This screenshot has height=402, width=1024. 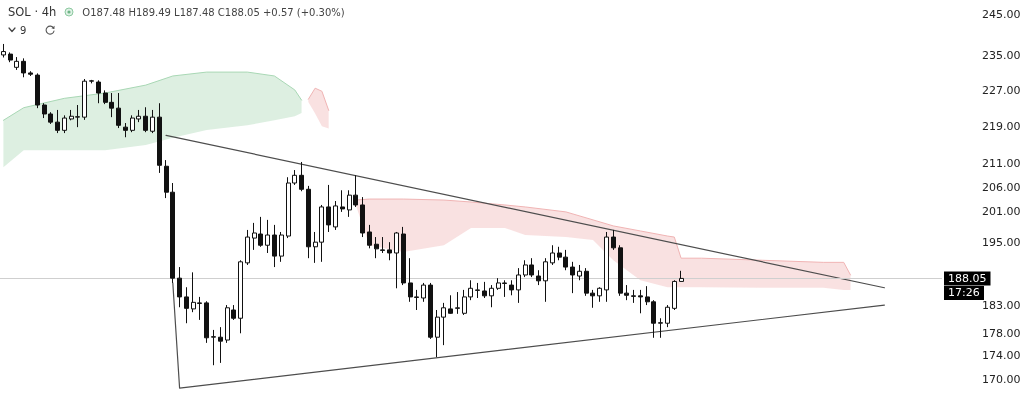 I want to click on y-tick-label: 227.00, so click(x=1001, y=90).